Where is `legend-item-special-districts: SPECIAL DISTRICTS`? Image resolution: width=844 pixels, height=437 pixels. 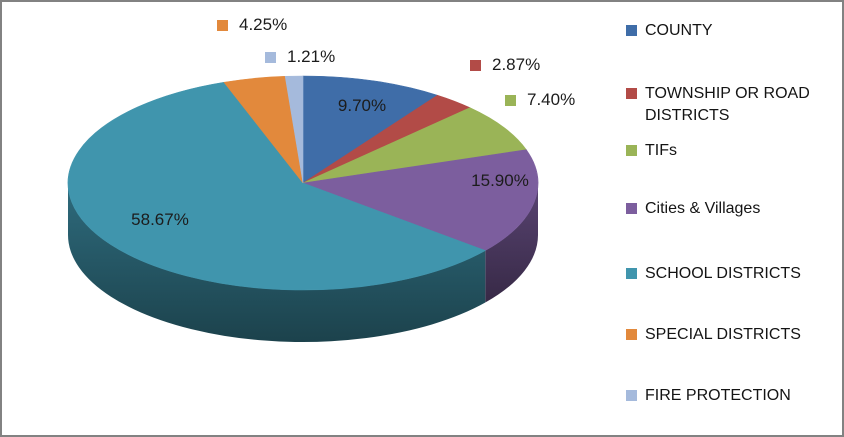
legend-item-special-districts: SPECIAL DISTRICTS is located at coordinates (728, 335).